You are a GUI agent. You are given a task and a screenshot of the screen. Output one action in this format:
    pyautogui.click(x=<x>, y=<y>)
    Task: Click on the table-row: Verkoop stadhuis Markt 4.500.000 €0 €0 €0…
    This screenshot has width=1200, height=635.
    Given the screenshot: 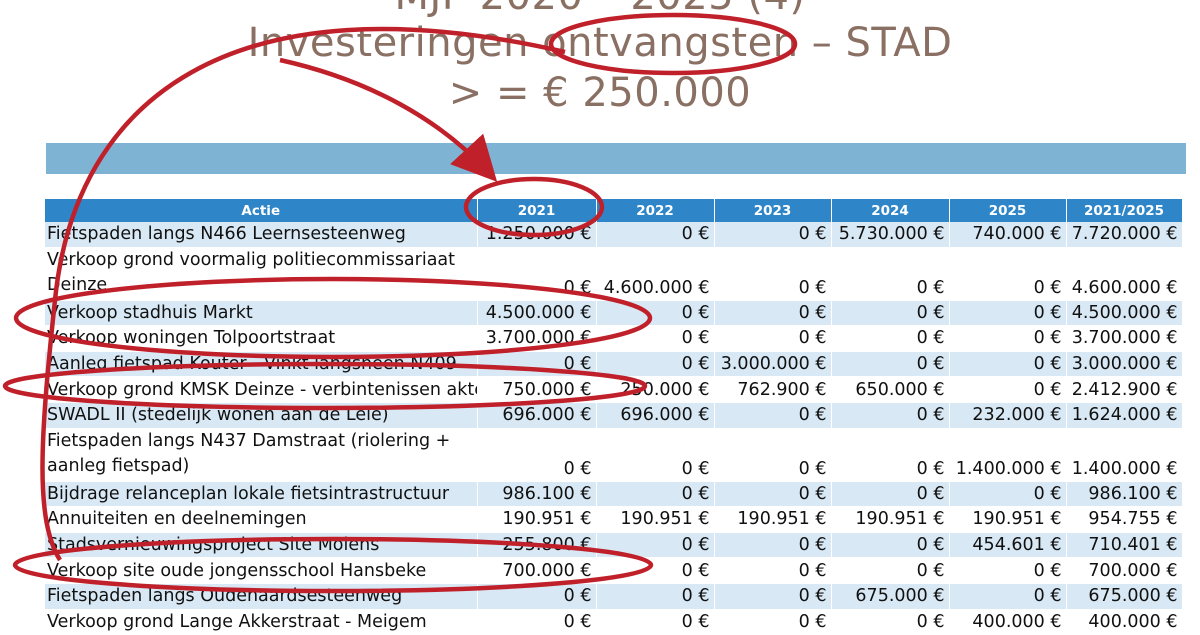 What is the action you would take?
    pyautogui.click(x=614, y=313)
    